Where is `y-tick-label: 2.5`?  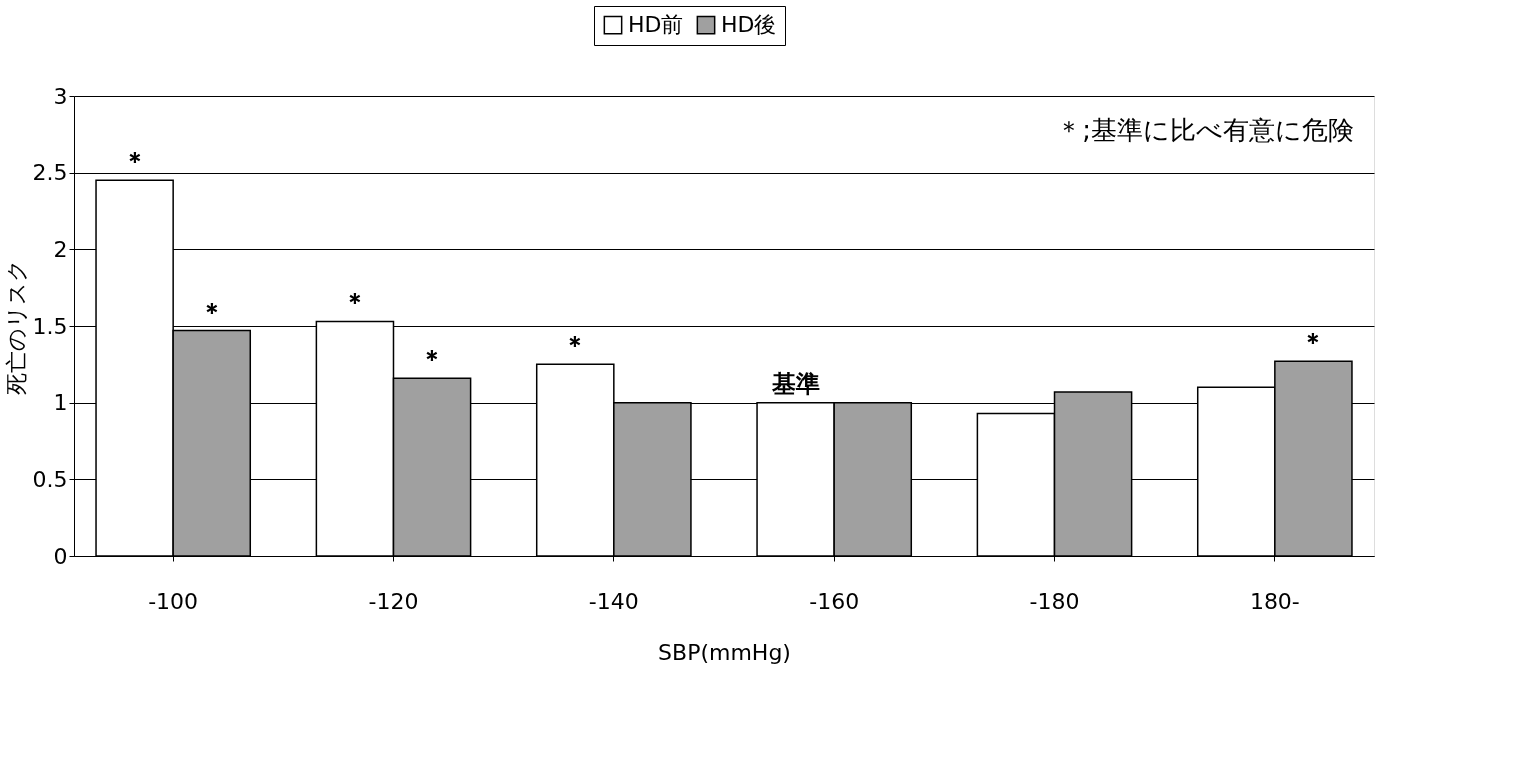
y-tick-label: 2.5 is located at coordinates (50, 173).